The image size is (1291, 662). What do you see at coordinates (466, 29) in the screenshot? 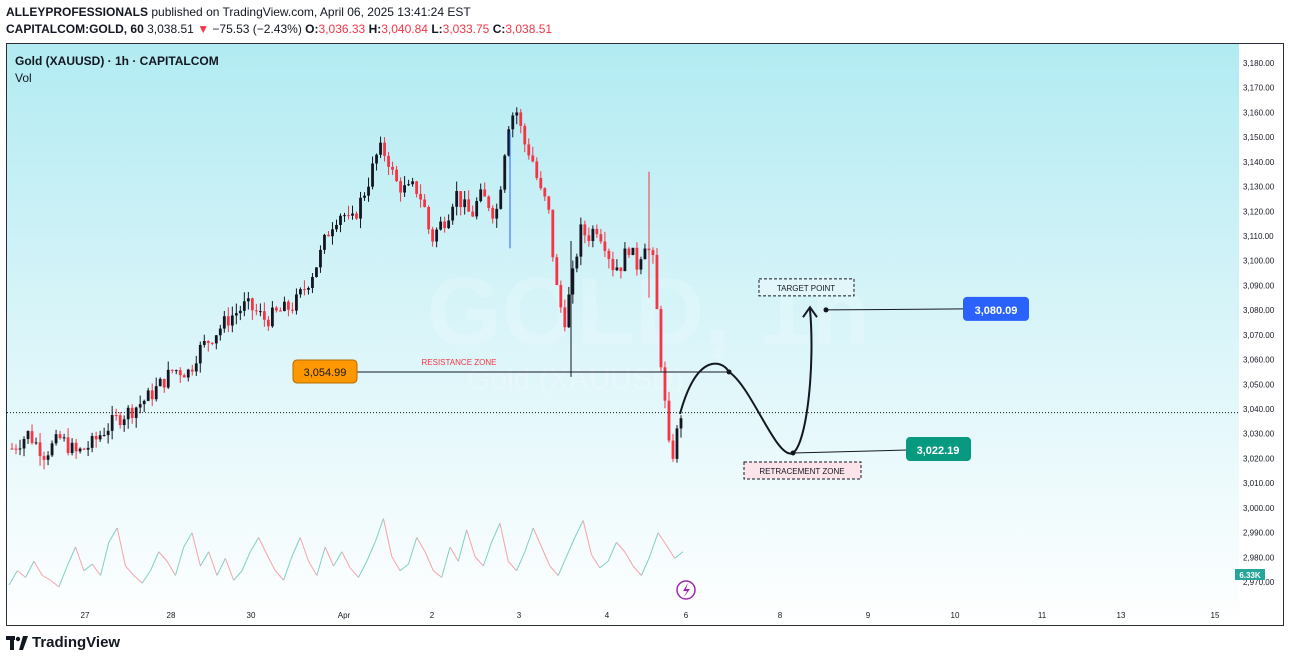
I see `low-value: 3,033.75` at bounding box center [466, 29].